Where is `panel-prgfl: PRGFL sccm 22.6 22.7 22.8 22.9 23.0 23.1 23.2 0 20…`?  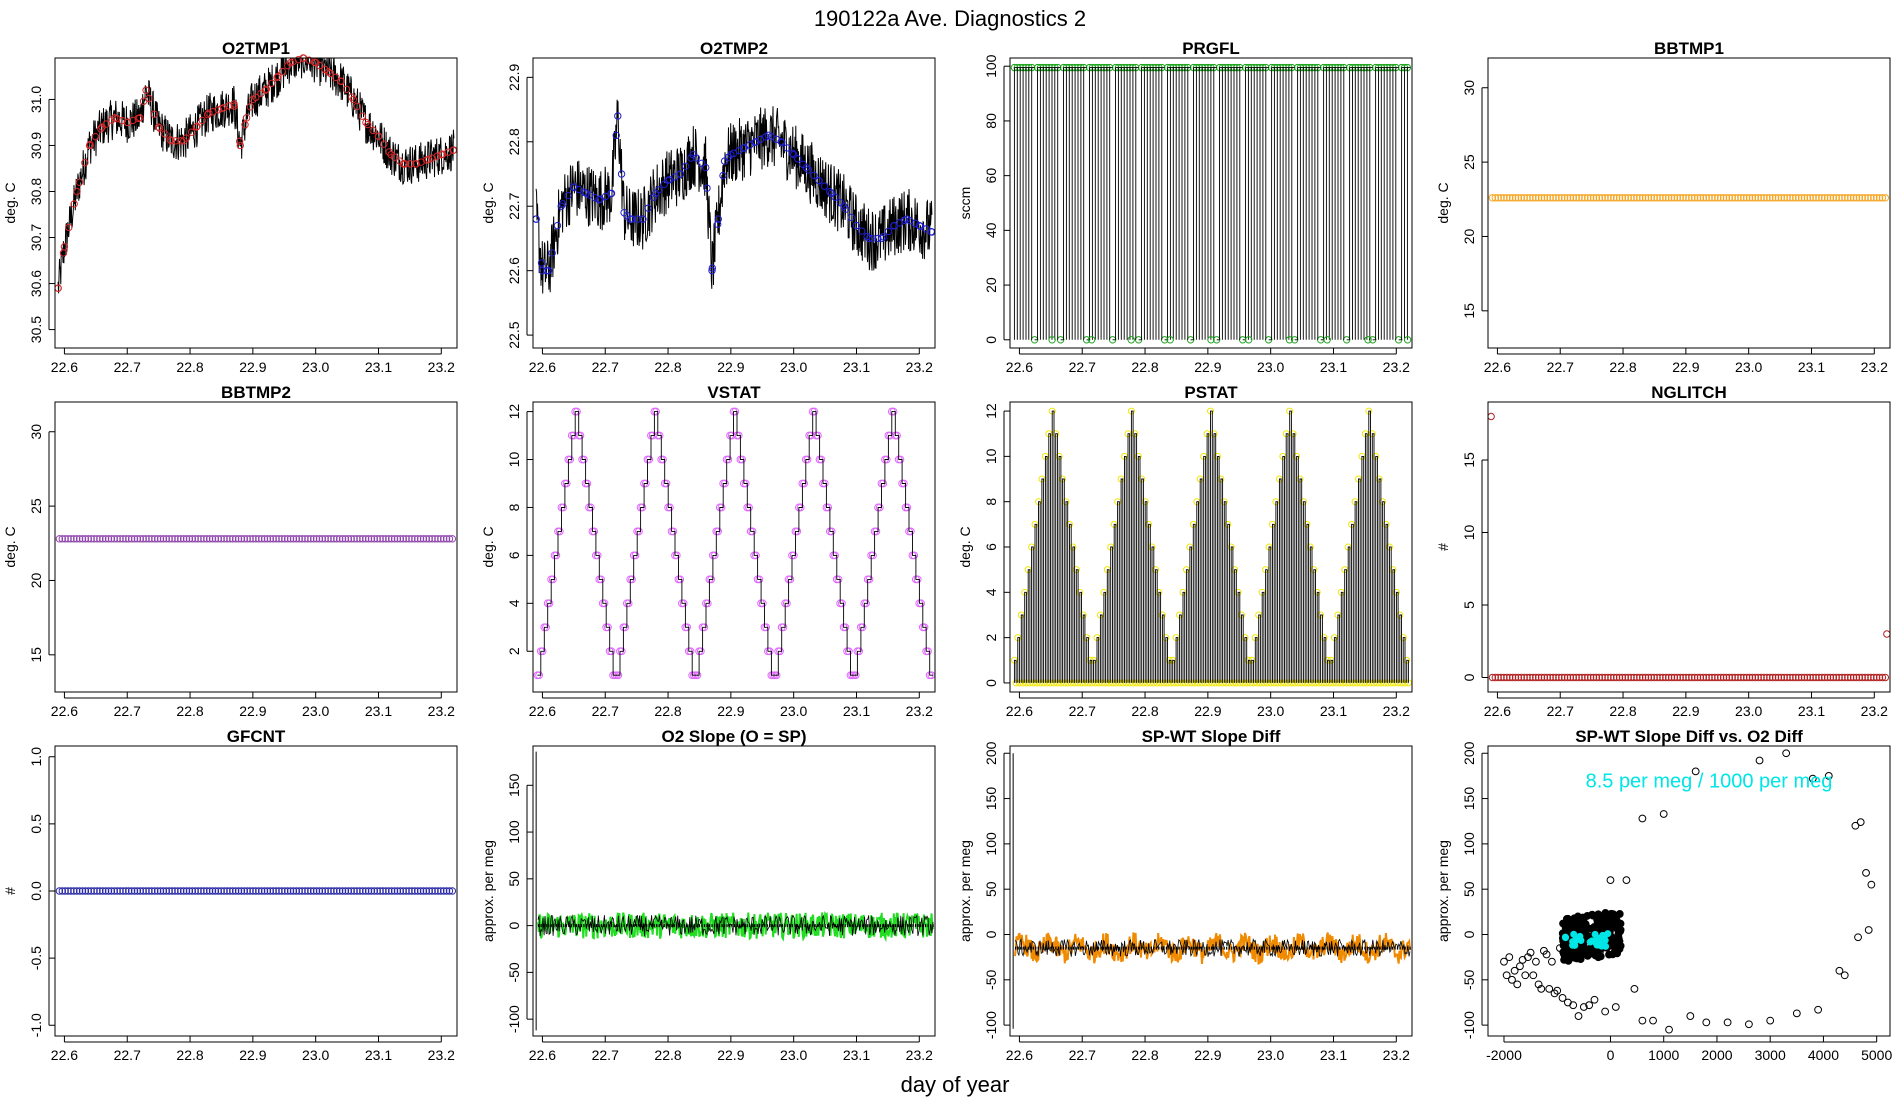
panel-prgfl: PRGFL sccm 22.6 22.7 22.8 22.9 23.0 23.1 23.2 0 20… is located at coordinates (1185, 207).